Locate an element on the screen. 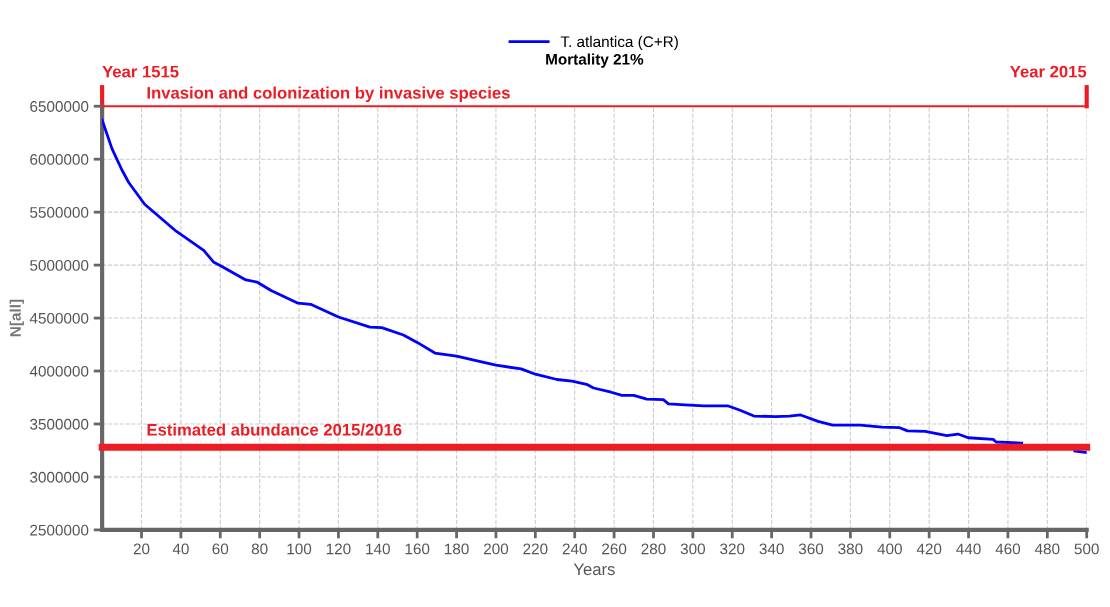  x-tick-label: 240 is located at coordinates (574, 549).